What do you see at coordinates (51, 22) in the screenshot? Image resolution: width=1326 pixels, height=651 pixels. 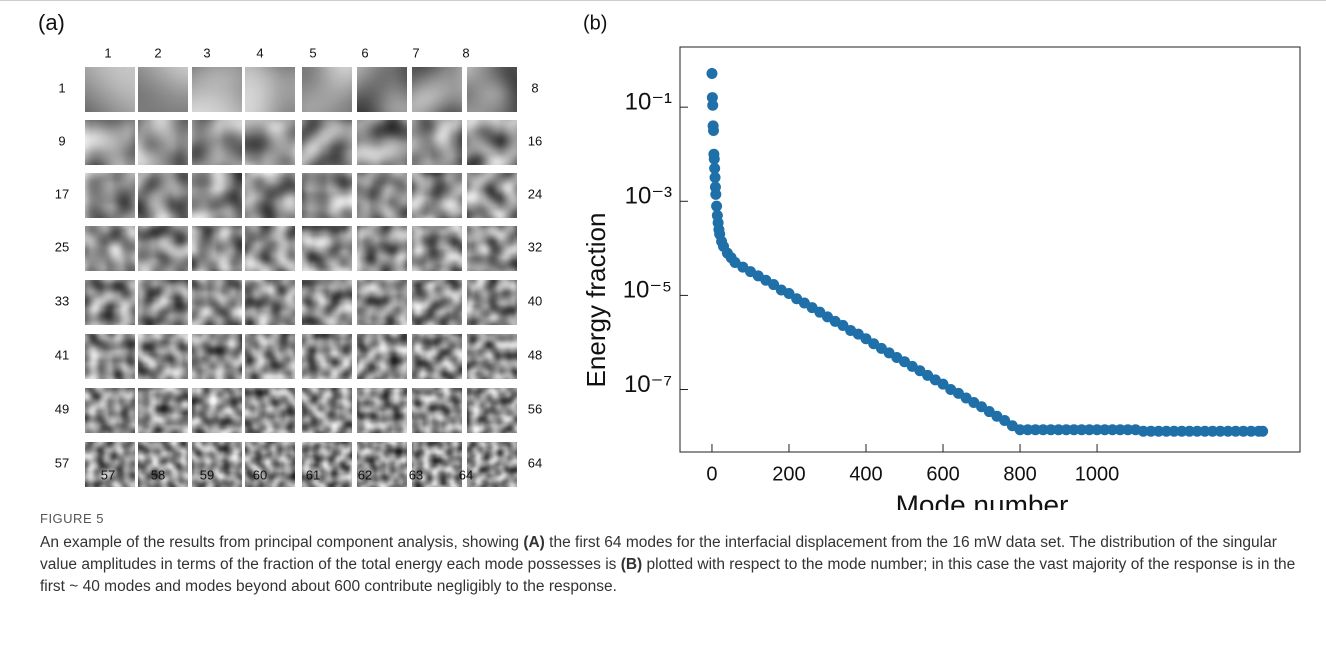 I see `panel-label: (a)` at bounding box center [51, 22].